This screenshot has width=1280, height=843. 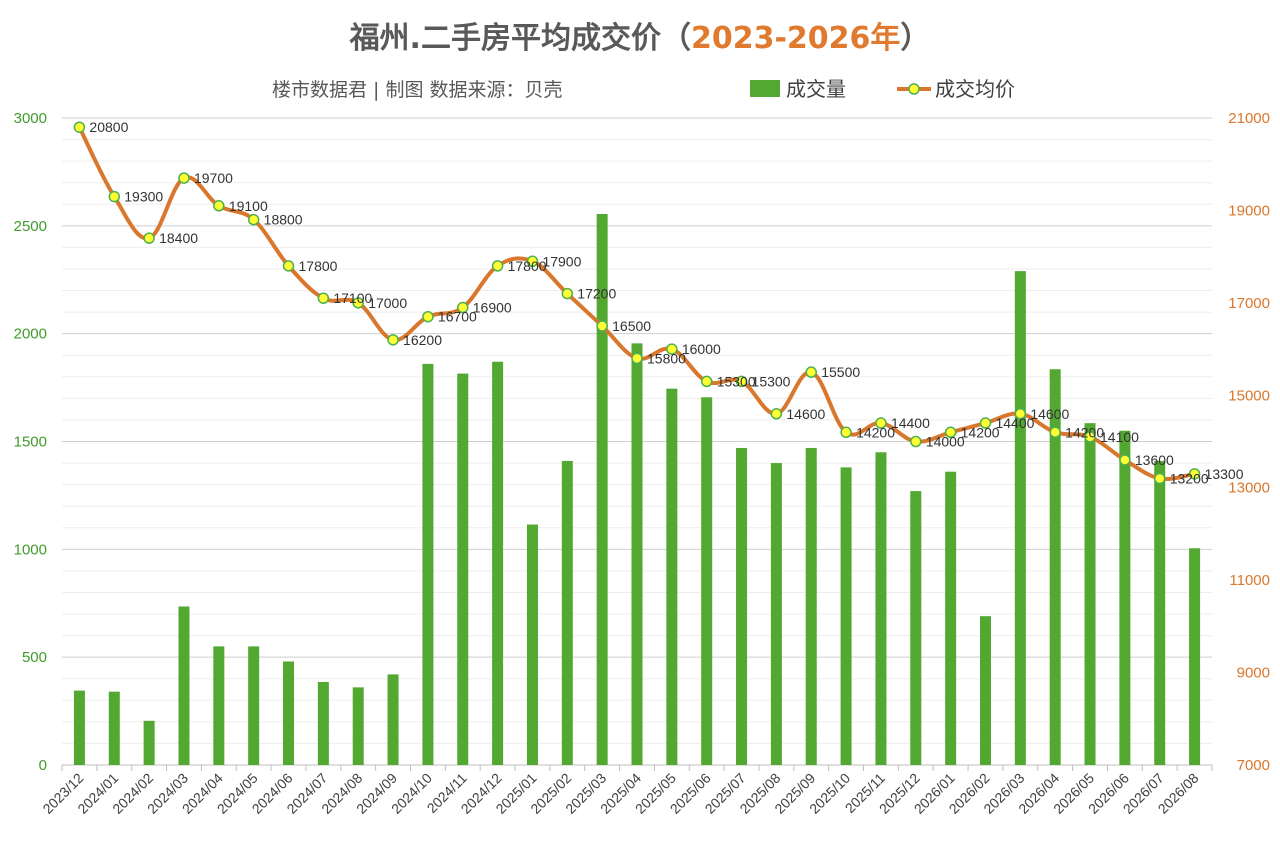 I want to click on price-label-2024/12: 17800, so click(x=527, y=266).